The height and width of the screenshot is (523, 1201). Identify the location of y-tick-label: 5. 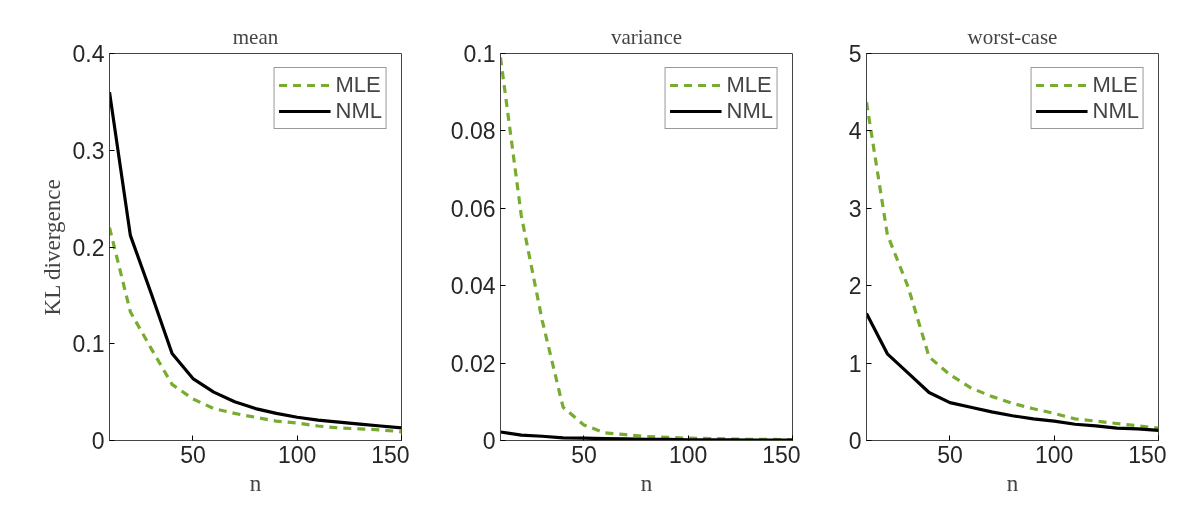
(855, 54).